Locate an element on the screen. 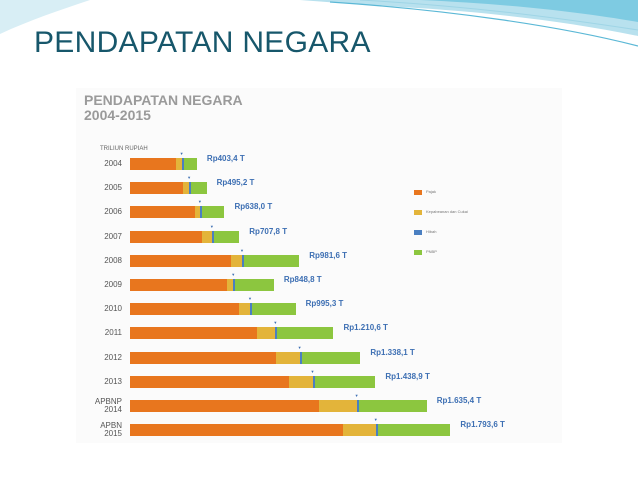 This screenshot has width=638, height=479. total-label: Rp1.793,6 T is located at coordinates (482, 425).